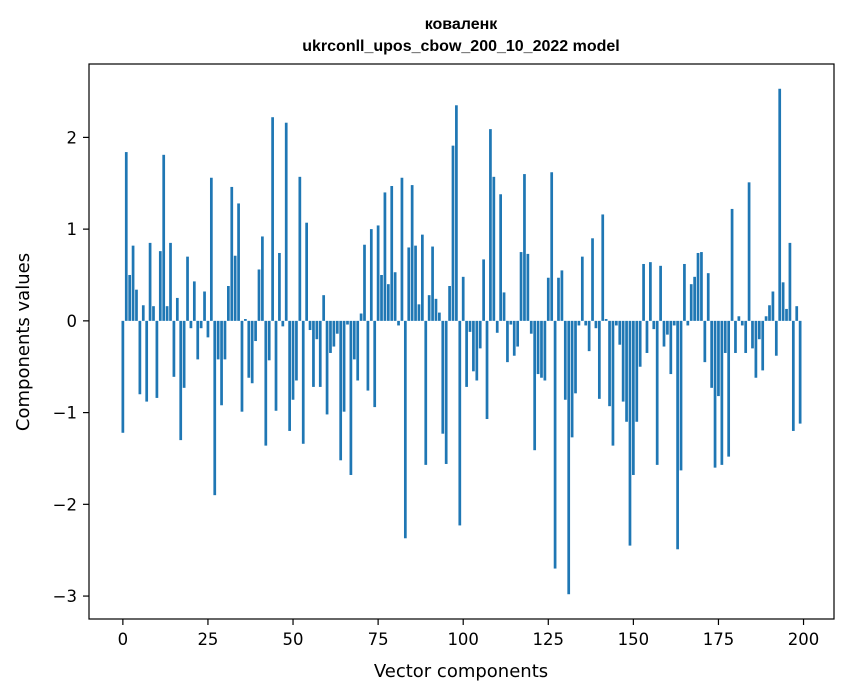 The height and width of the screenshot is (696, 847). What do you see at coordinates (65, 413) in the screenshot?
I see `y-tick-label: −1` at bounding box center [65, 413].